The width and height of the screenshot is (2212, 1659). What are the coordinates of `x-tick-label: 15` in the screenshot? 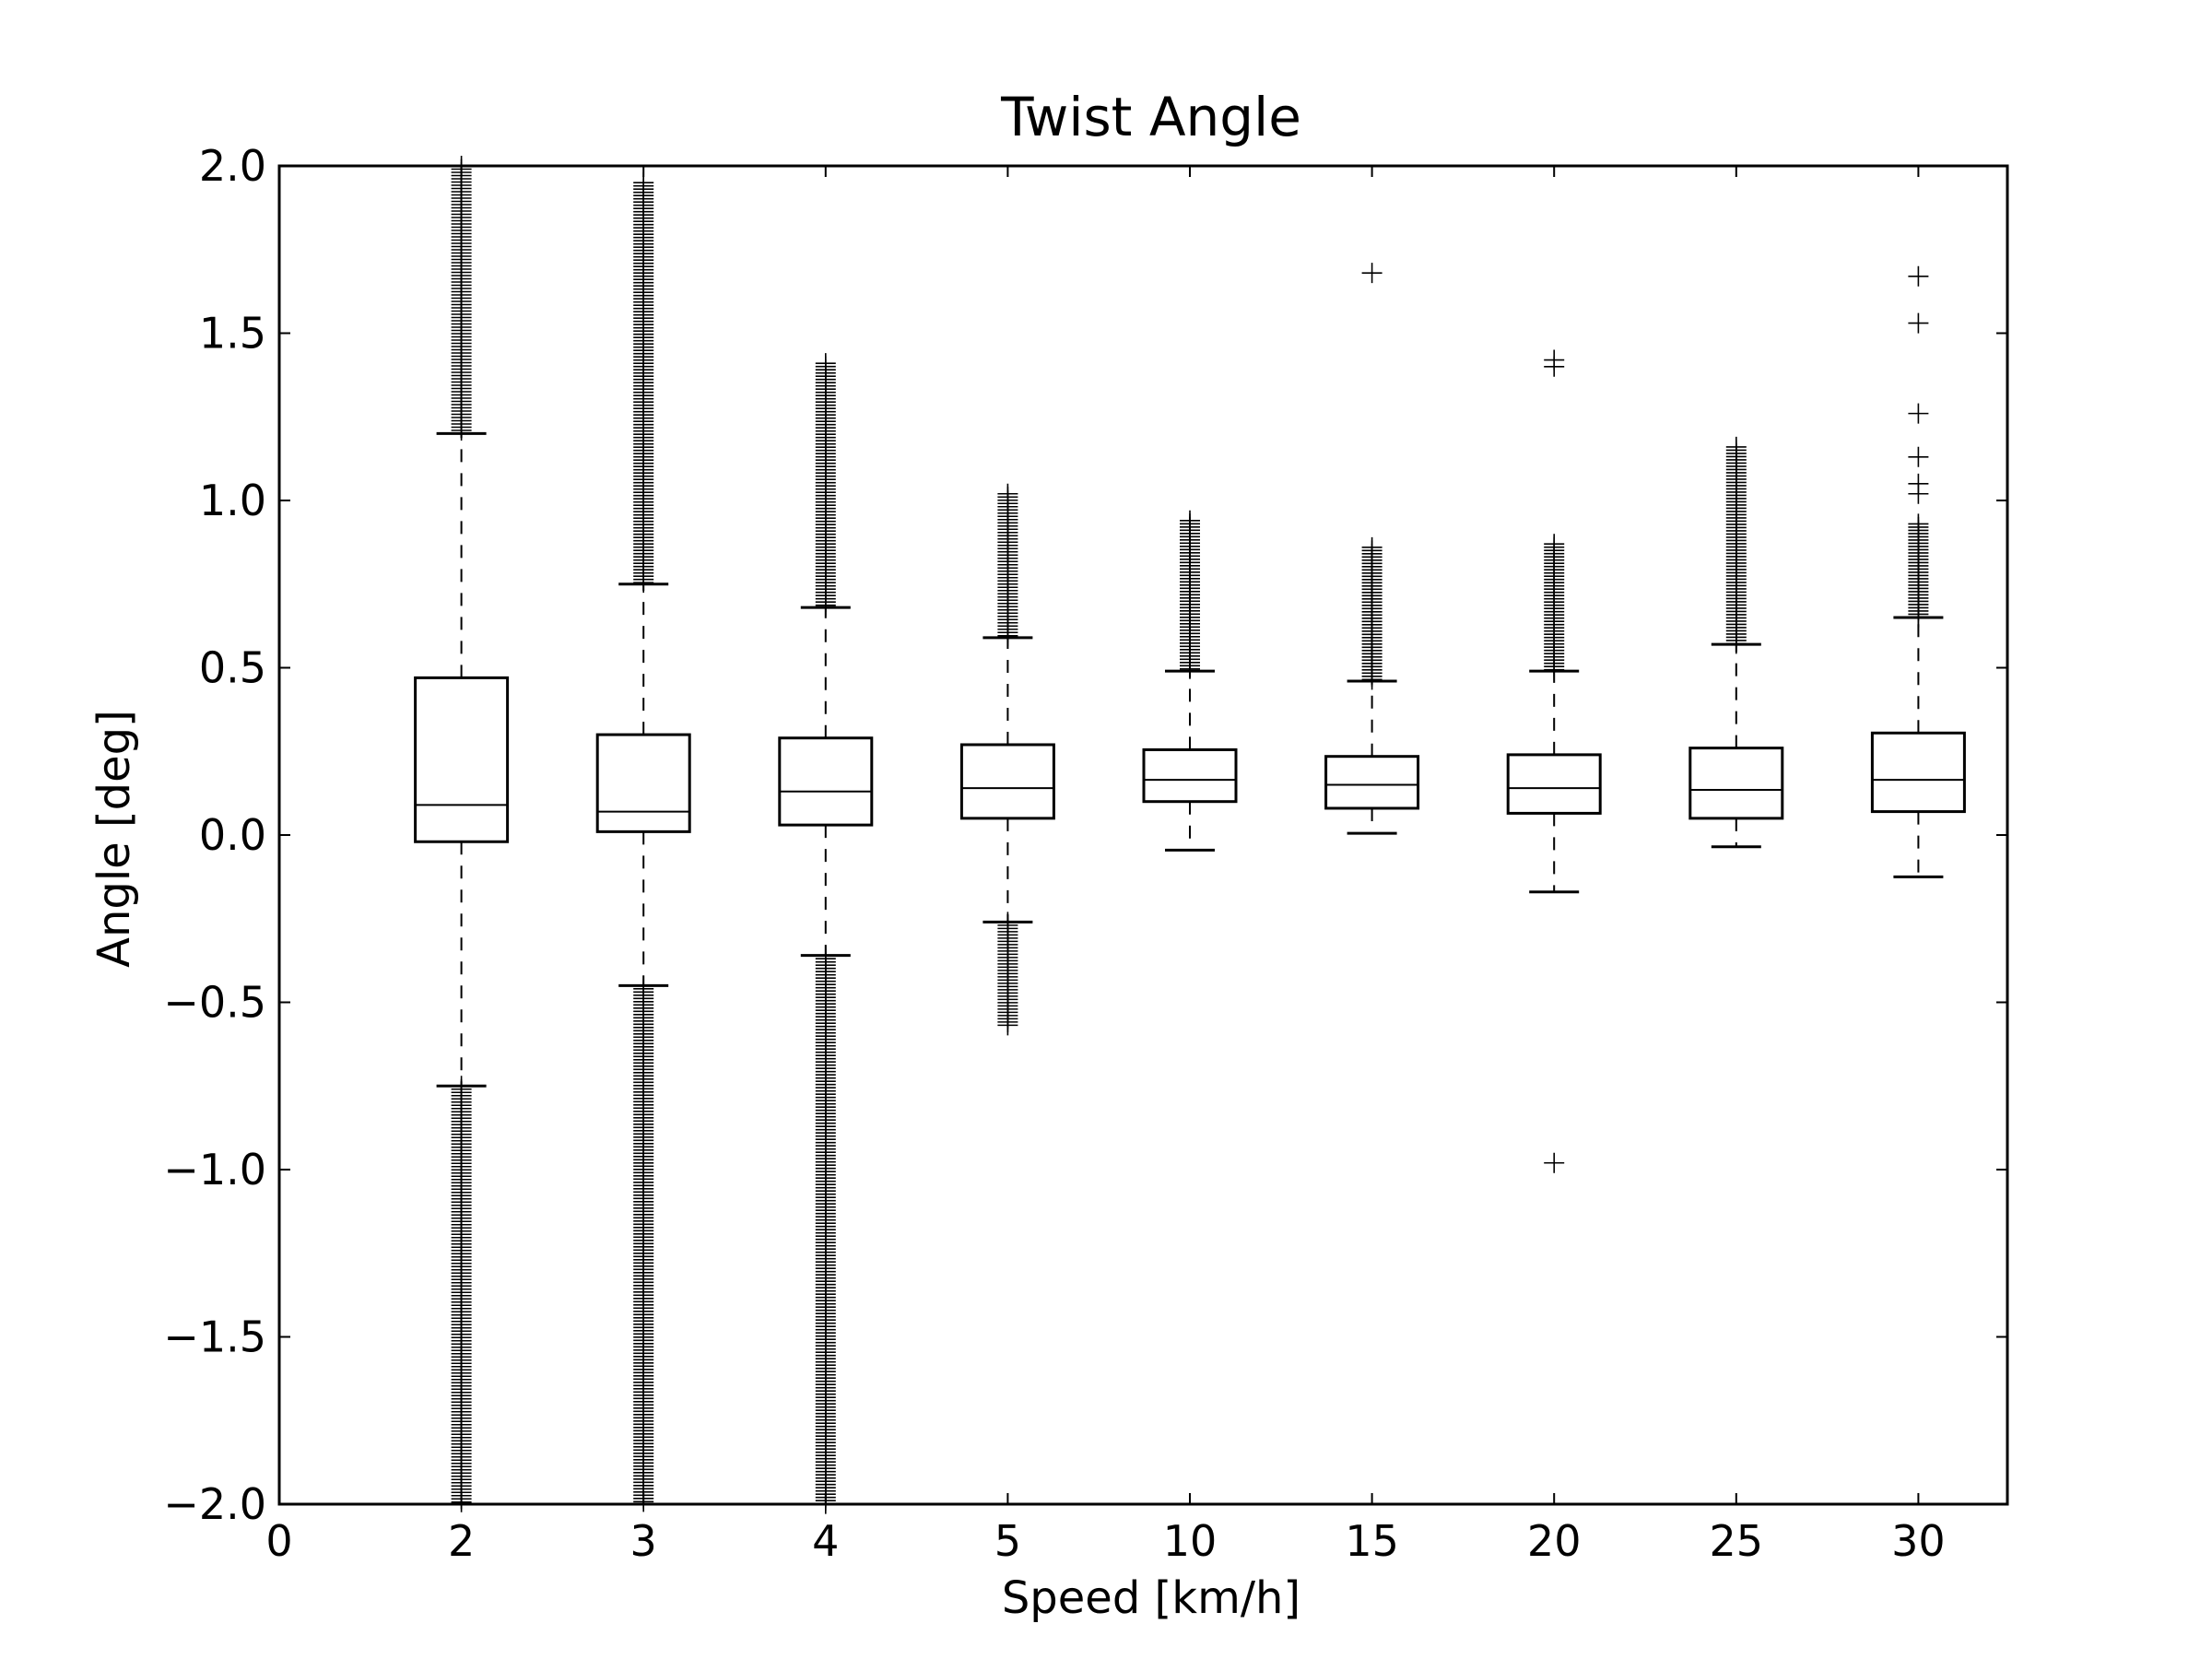 It's located at (1372, 1541).